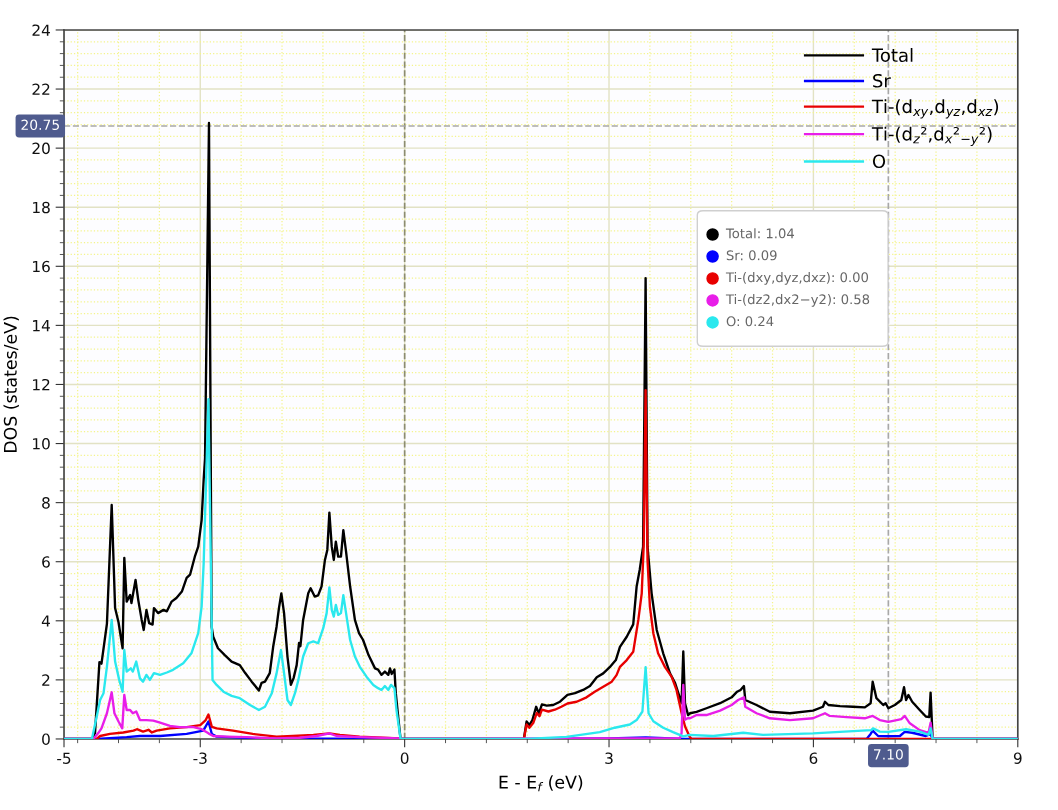 The width and height of the screenshot is (1058, 810). Describe the element at coordinates (200, 758) in the screenshot. I see `x-tick-label: -3` at that location.